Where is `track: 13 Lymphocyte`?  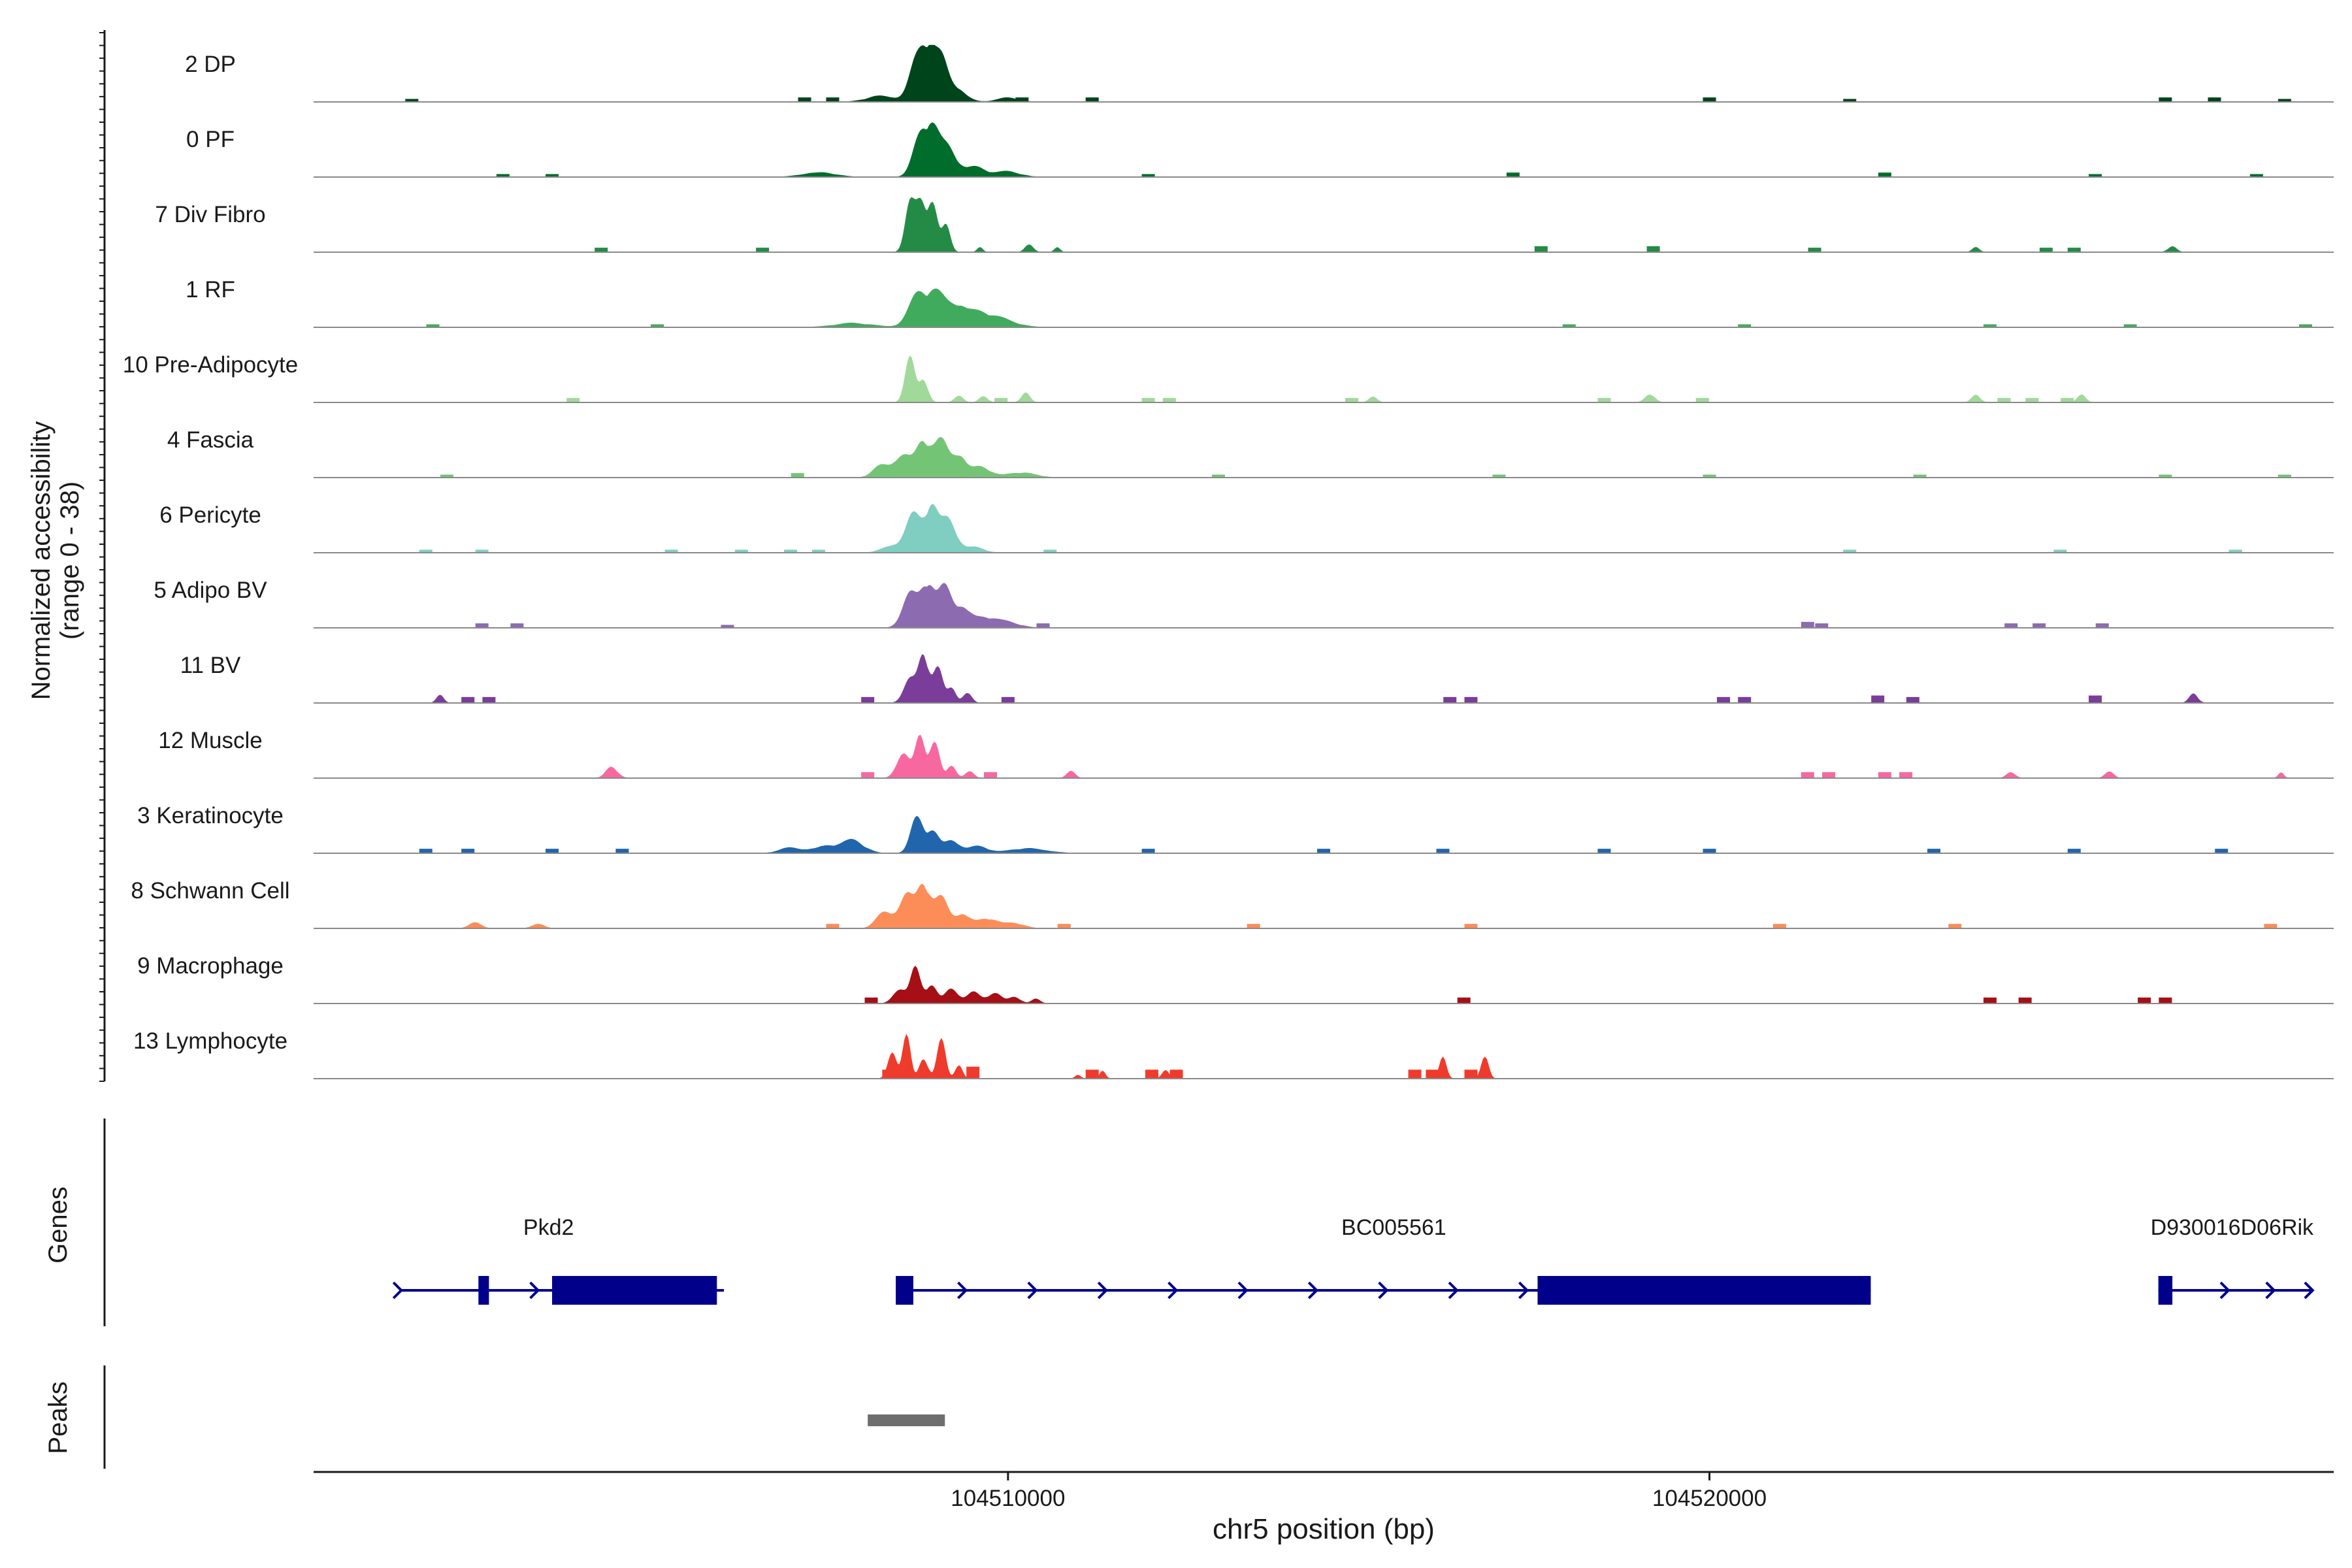 track: 13 Lymphocyte is located at coordinates (1233, 1053).